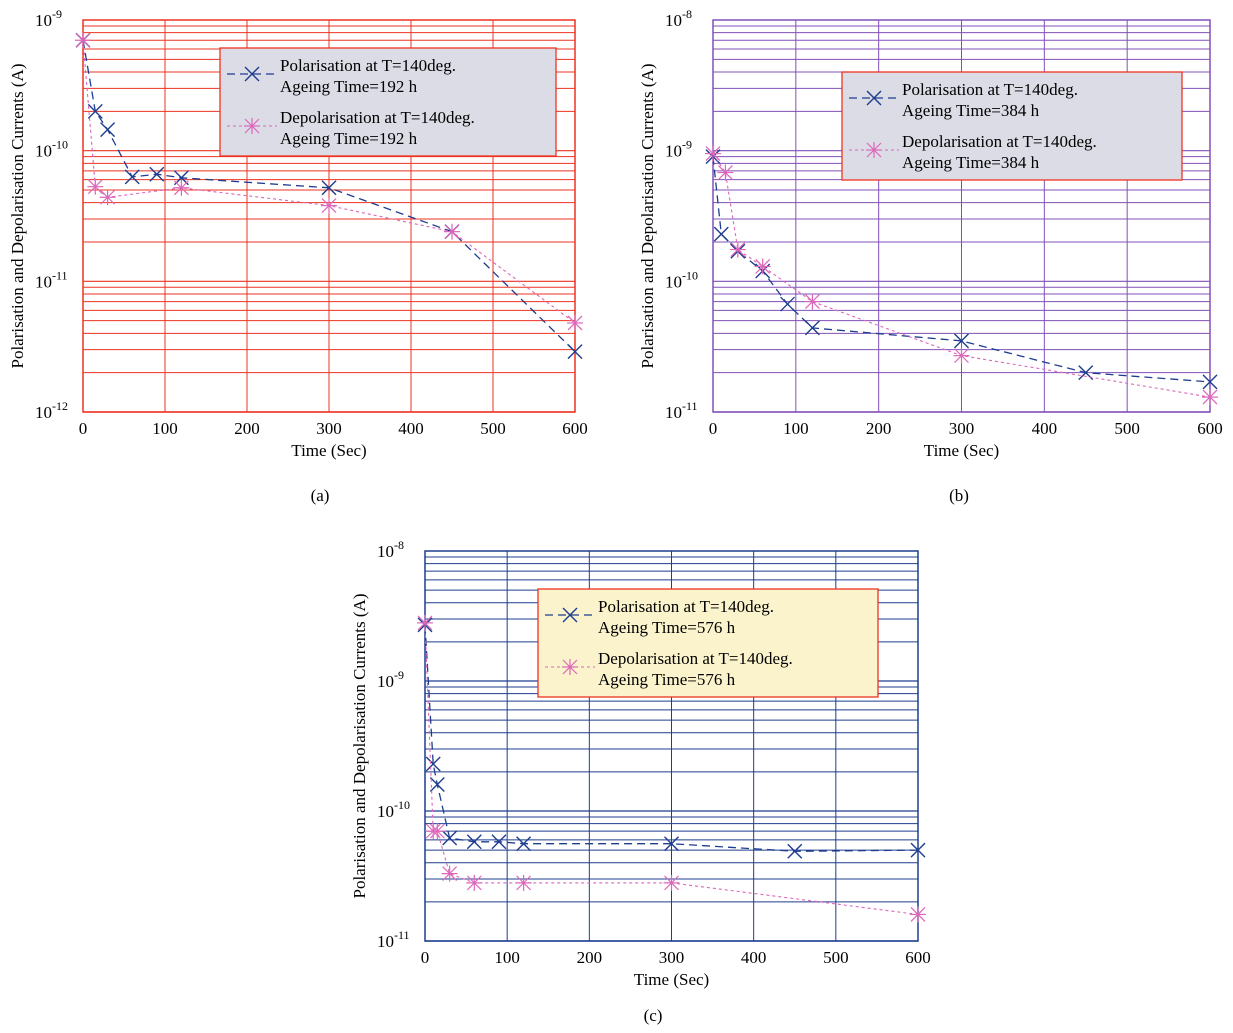 The width and height of the screenshot is (1233, 1033). What do you see at coordinates (165, 428) in the screenshot?
I see `x-tick-label: 100` at bounding box center [165, 428].